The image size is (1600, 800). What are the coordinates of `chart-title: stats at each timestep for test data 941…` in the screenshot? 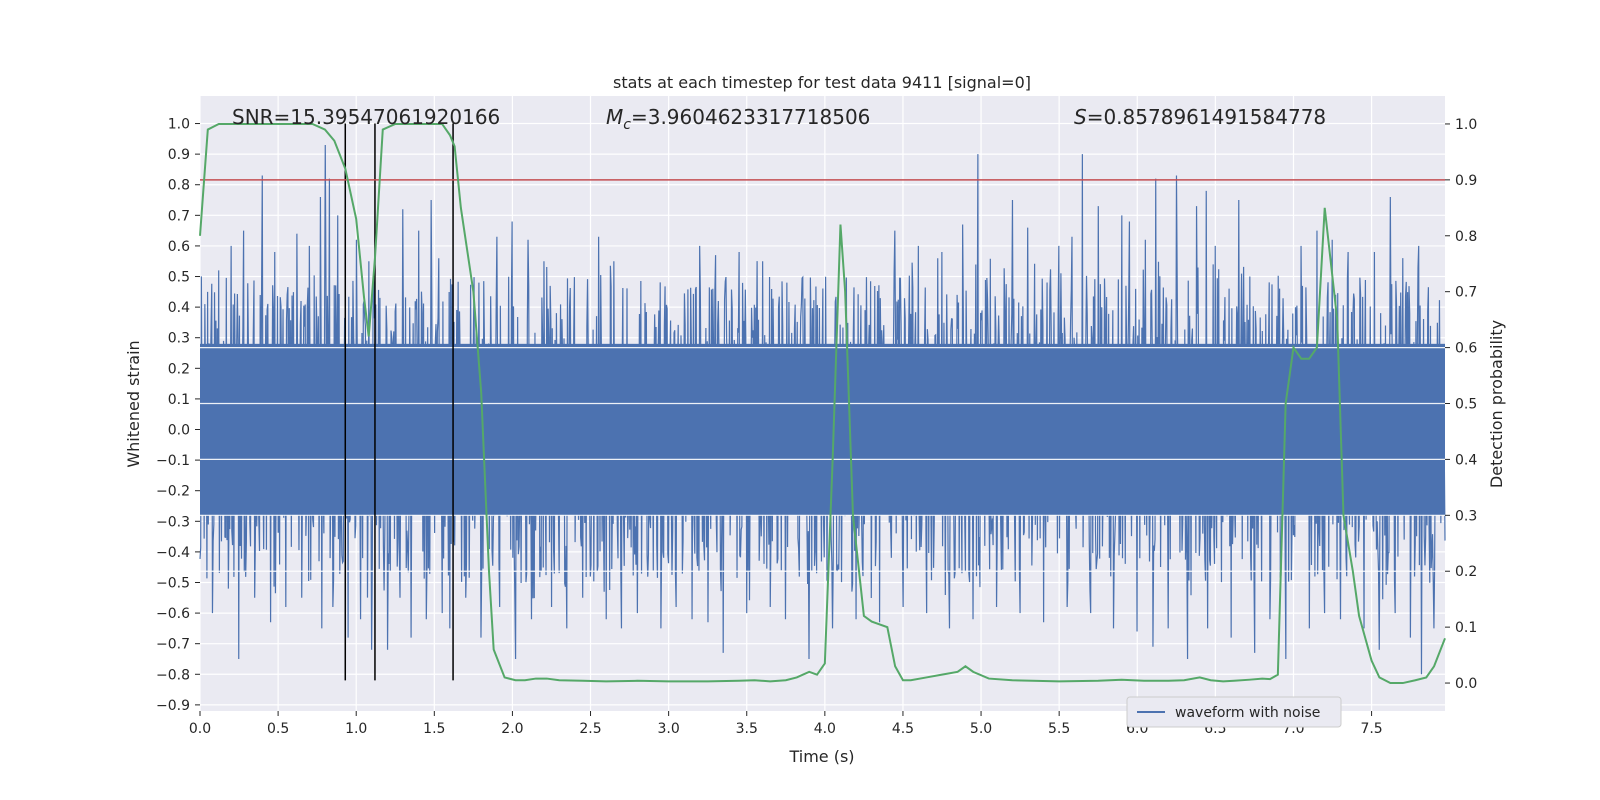 It's located at (822, 82).